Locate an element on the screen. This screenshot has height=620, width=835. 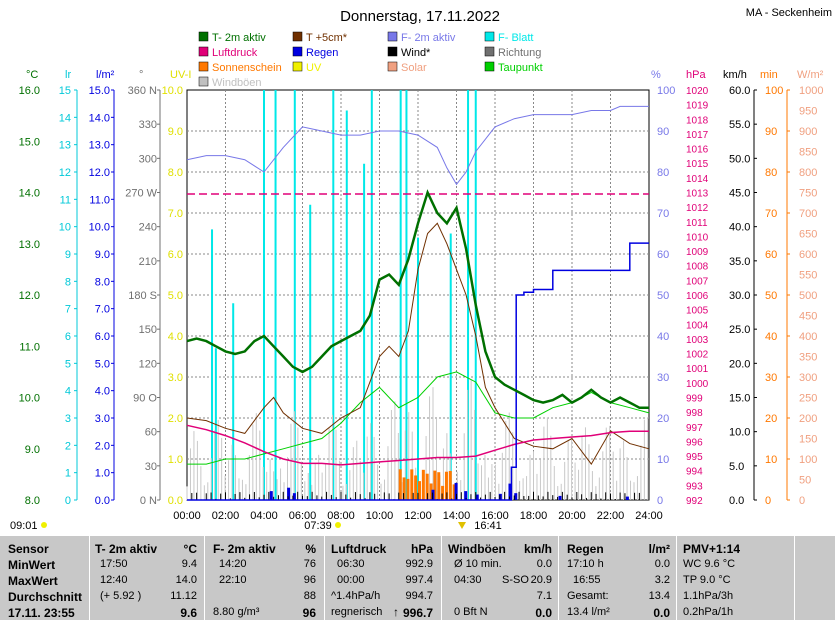
axis-tick-label: 13 is located at coordinates (65, 146).